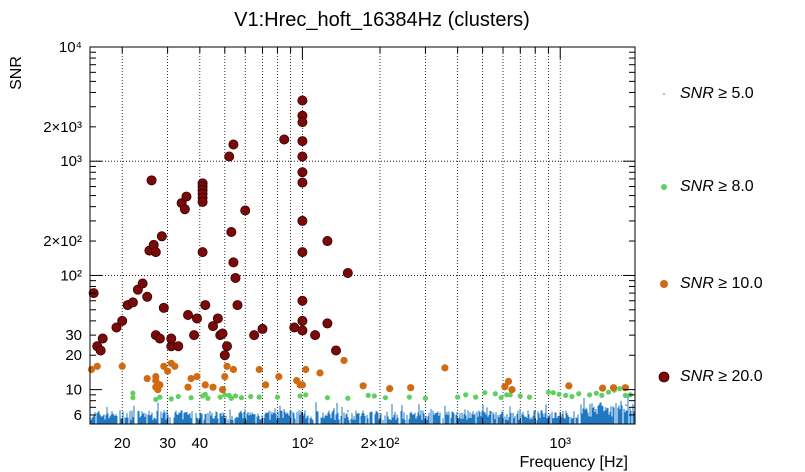 This screenshot has height=472, width=805. Describe the element at coordinates (707, 377) in the screenshot. I see `legend-item-snr-20: SNR ≥ 20.0` at that location.